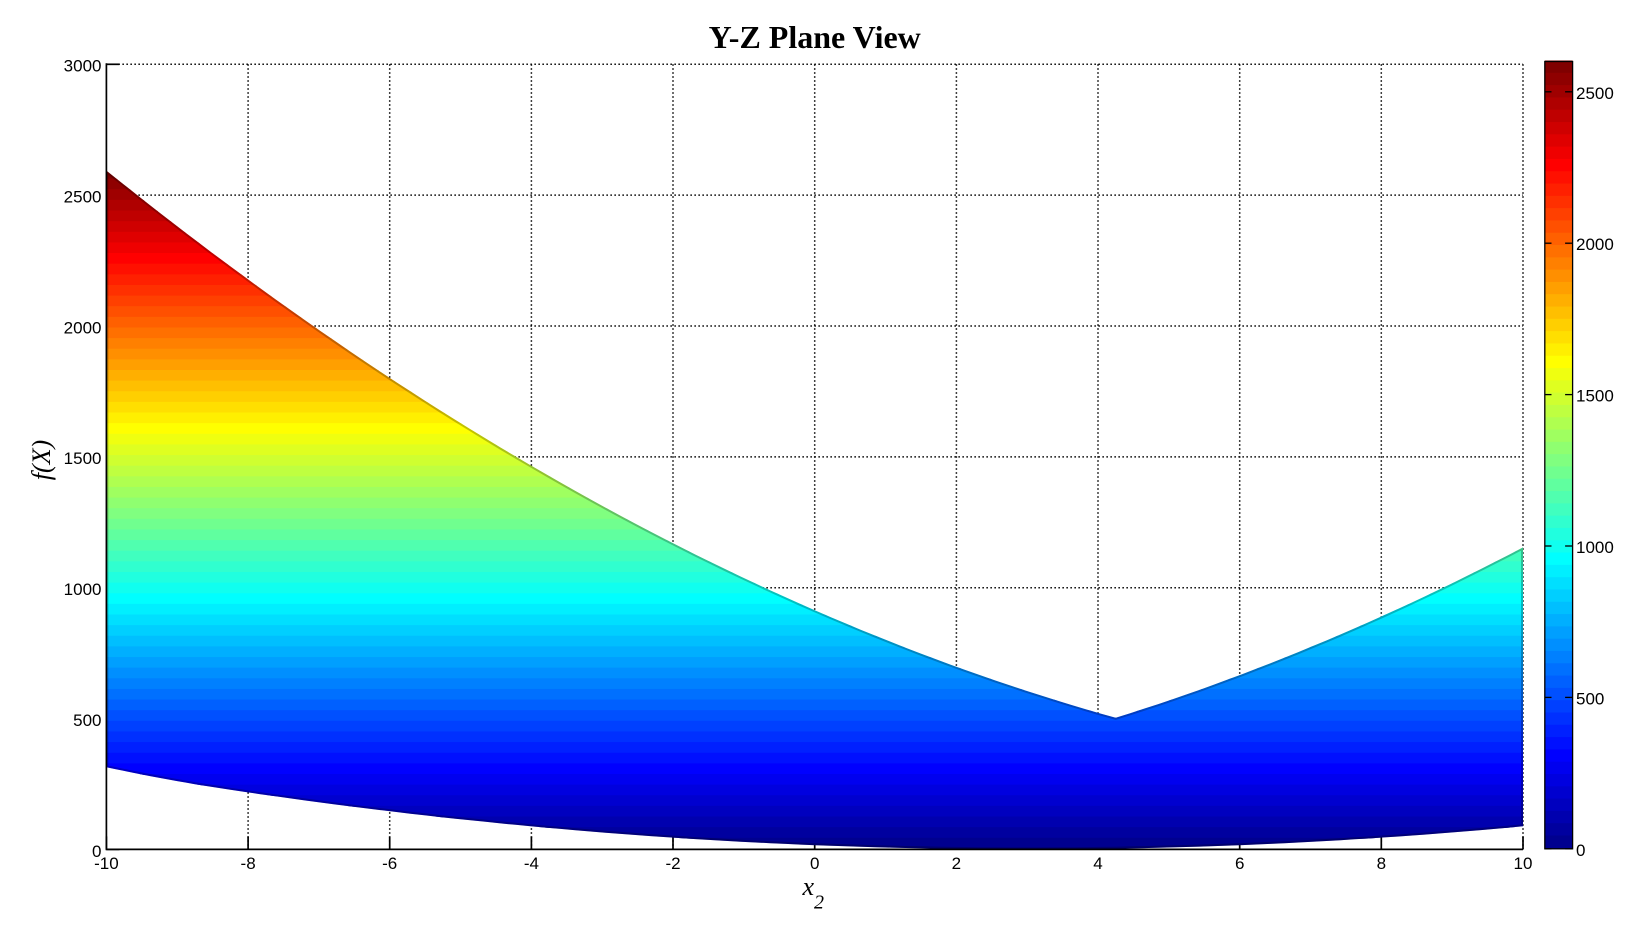 The image size is (1632, 945). Describe the element at coordinates (956, 863) in the screenshot. I see `svg-text: 2` at that location.